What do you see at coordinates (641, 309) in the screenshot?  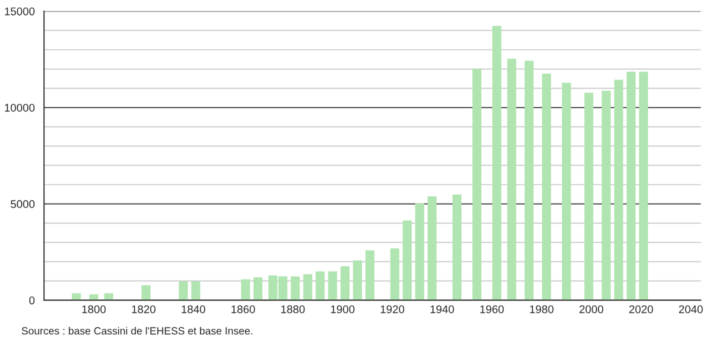 I see `x-tick-label: 2020` at bounding box center [641, 309].